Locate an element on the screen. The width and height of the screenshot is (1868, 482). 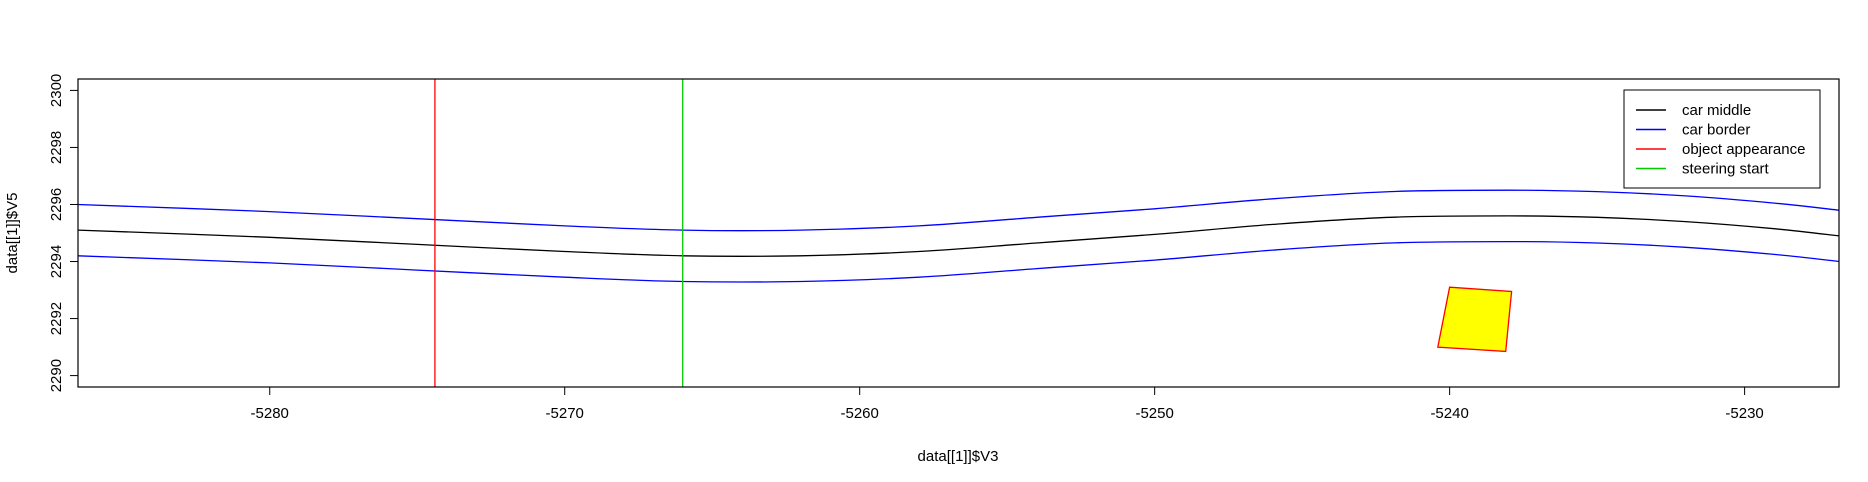
x-tick-label: -5230 is located at coordinates (1744, 413).